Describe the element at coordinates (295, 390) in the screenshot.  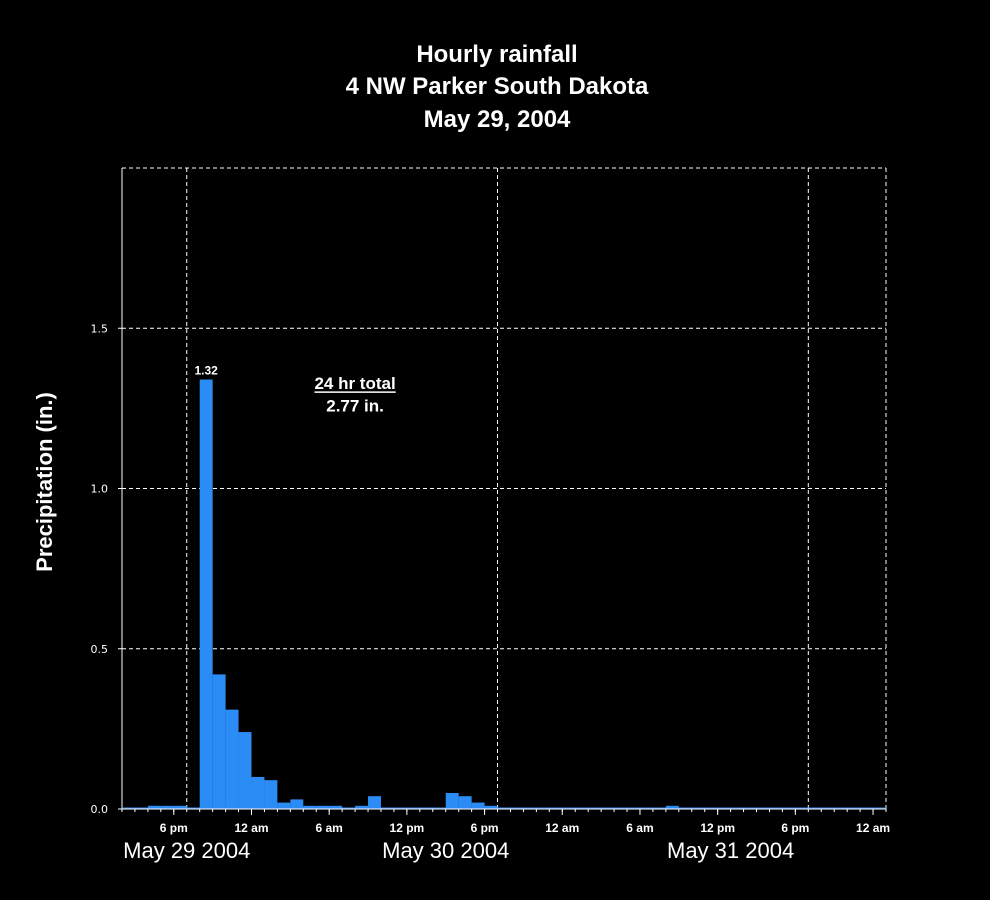
I see `annotations: 1.32 24 hr total 2.77 in.` at that location.